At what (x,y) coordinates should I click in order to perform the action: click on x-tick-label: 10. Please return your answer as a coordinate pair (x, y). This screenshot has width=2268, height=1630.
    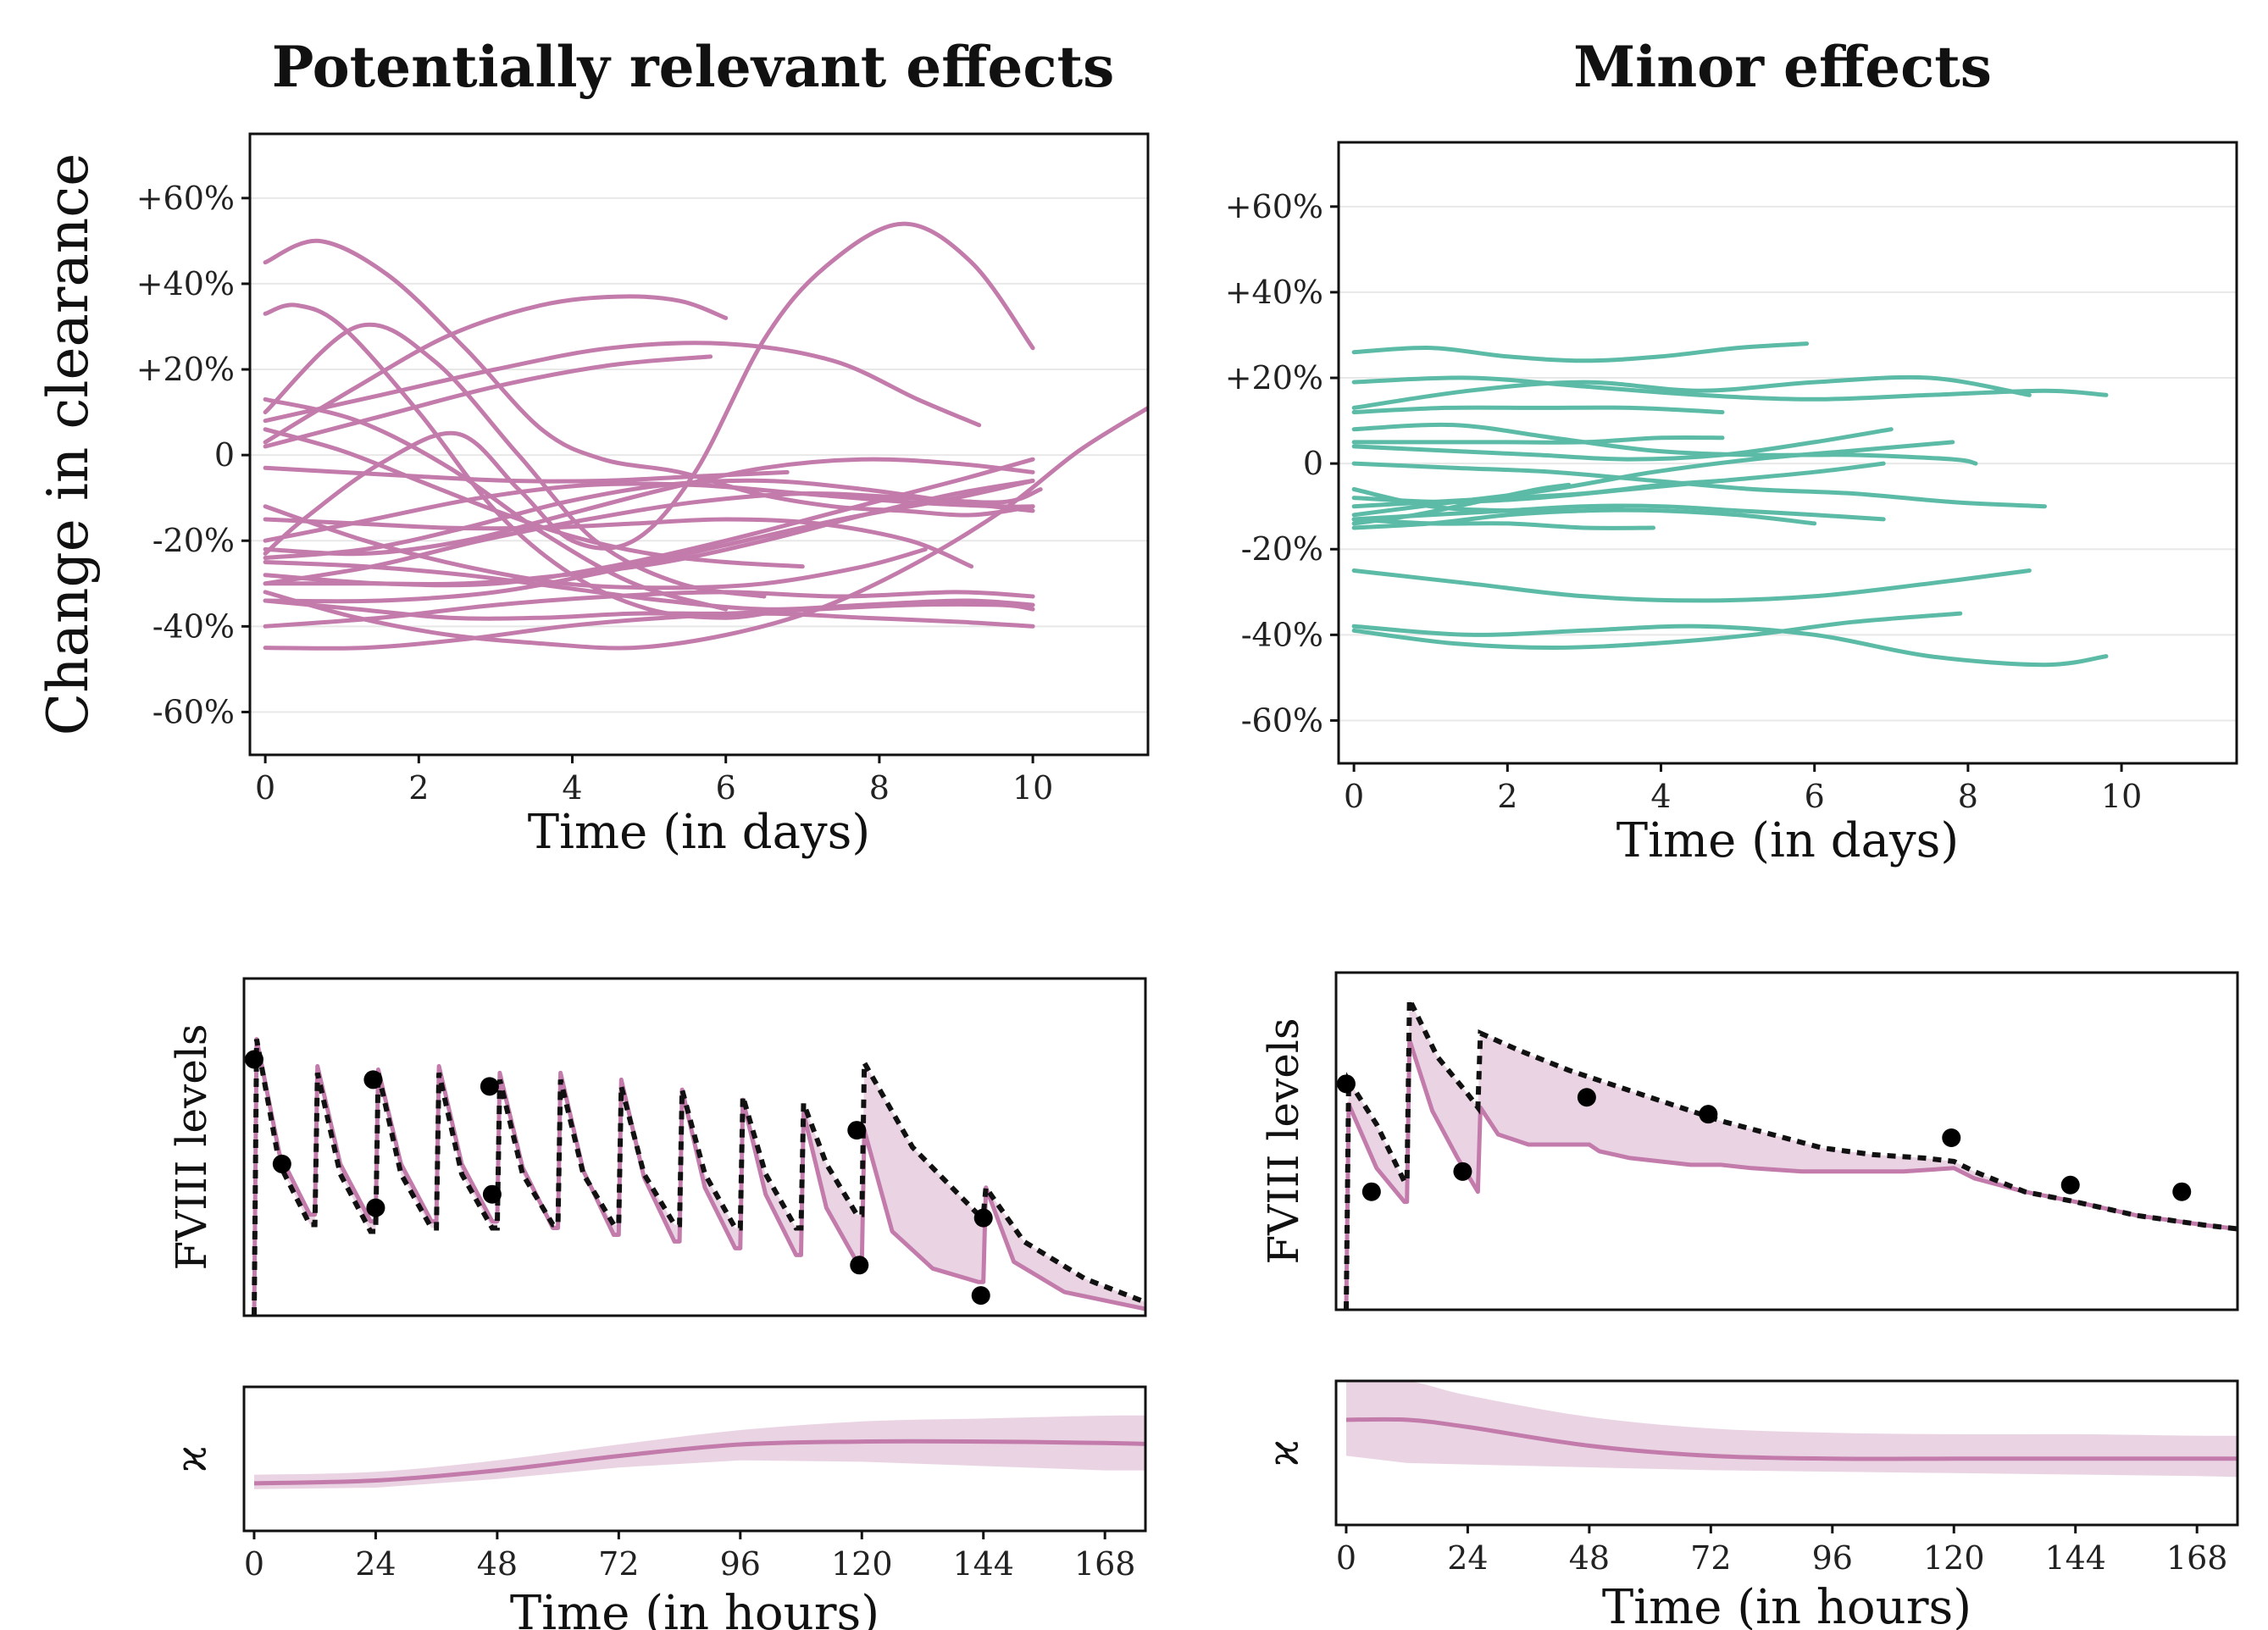
    Looking at the image, I should click on (2121, 796).